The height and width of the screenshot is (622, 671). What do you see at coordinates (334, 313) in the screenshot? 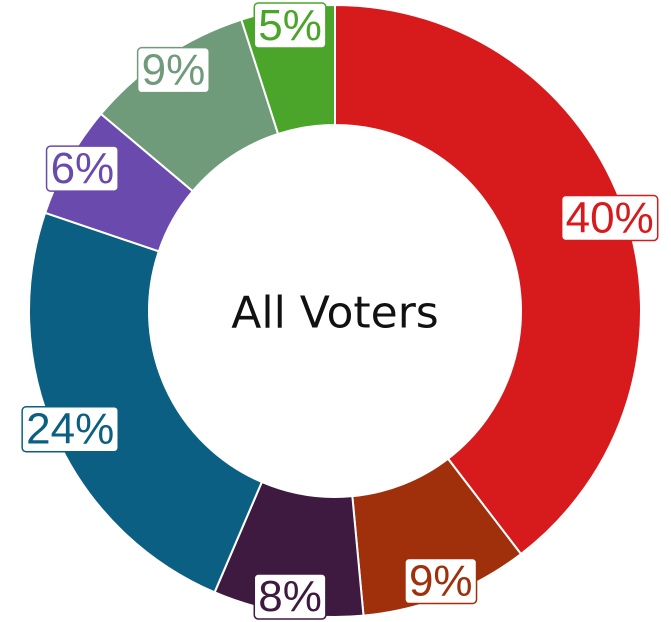
I see `center-label: All Voters` at bounding box center [334, 313].